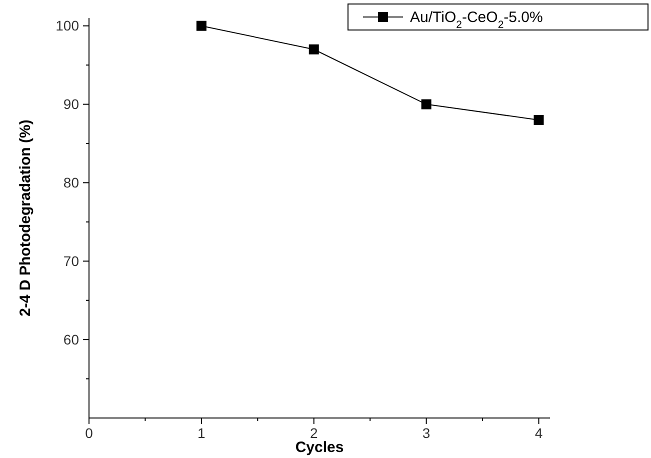 Image resolution: width=651 pixels, height=458 pixels. What do you see at coordinates (68, 26) in the screenshot?
I see `y-tick-label: 100` at bounding box center [68, 26].